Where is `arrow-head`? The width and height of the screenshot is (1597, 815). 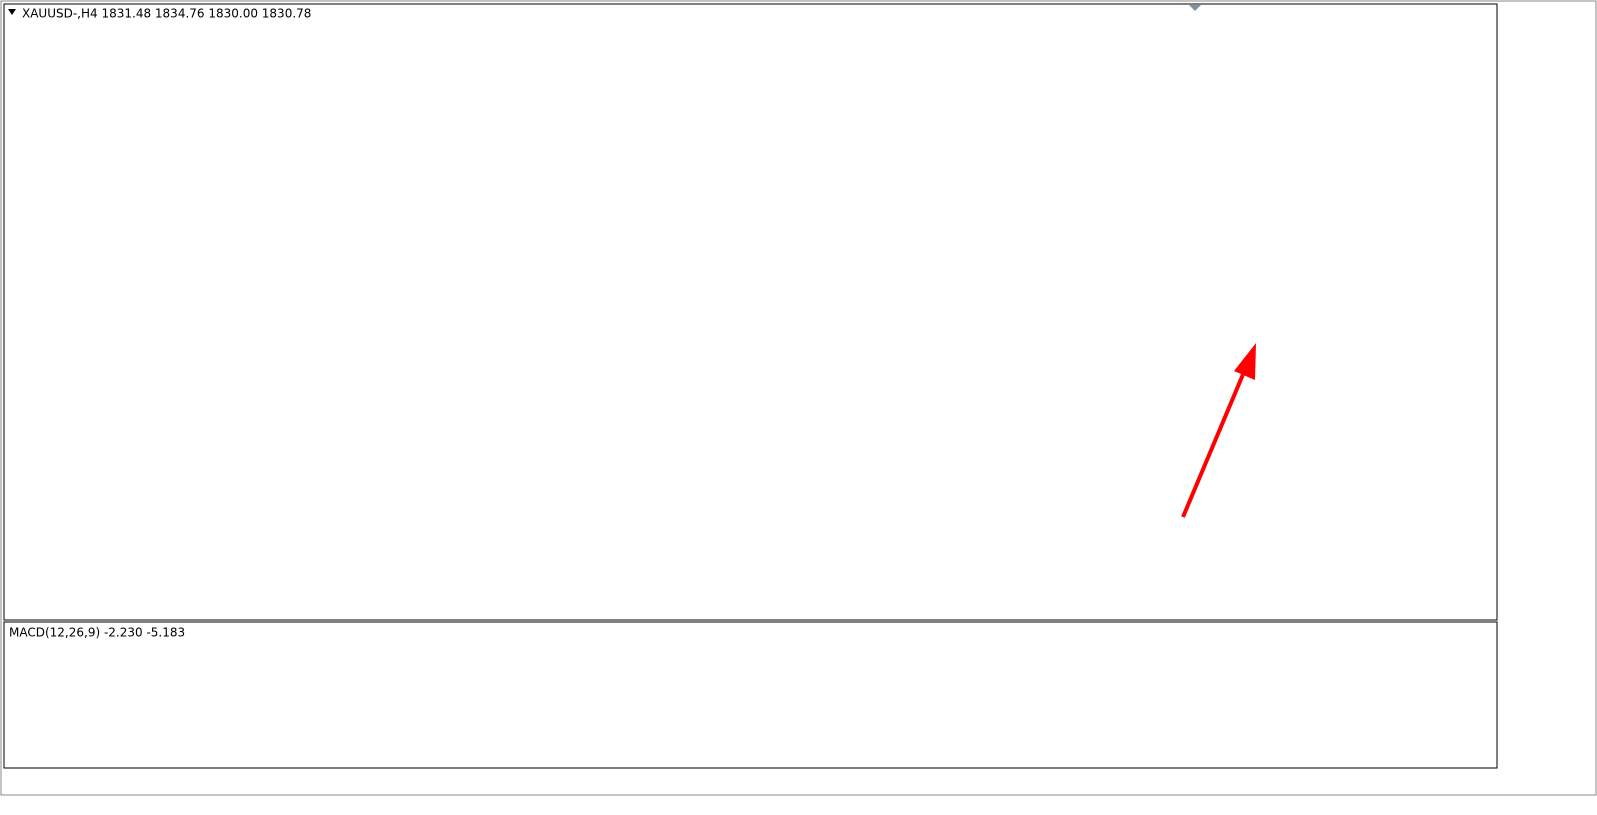
arrow-head is located at coordinates (1245, 361).